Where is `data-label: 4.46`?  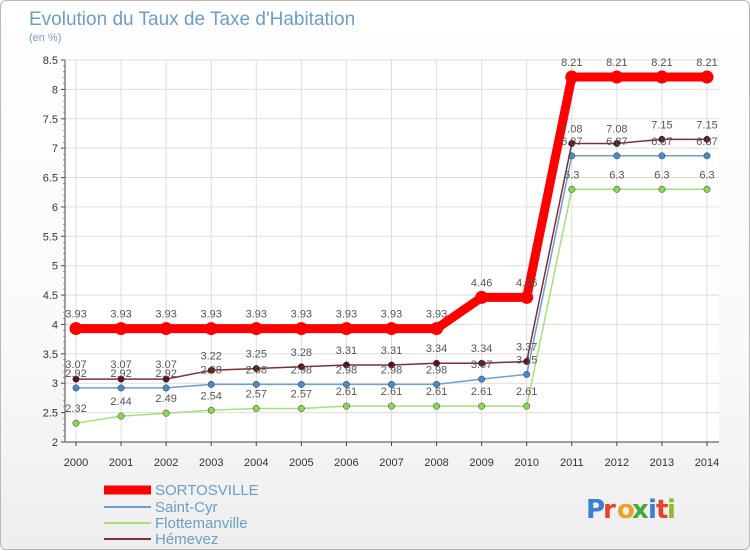 data-label: 4.46 is located at coordinates (481, 283).